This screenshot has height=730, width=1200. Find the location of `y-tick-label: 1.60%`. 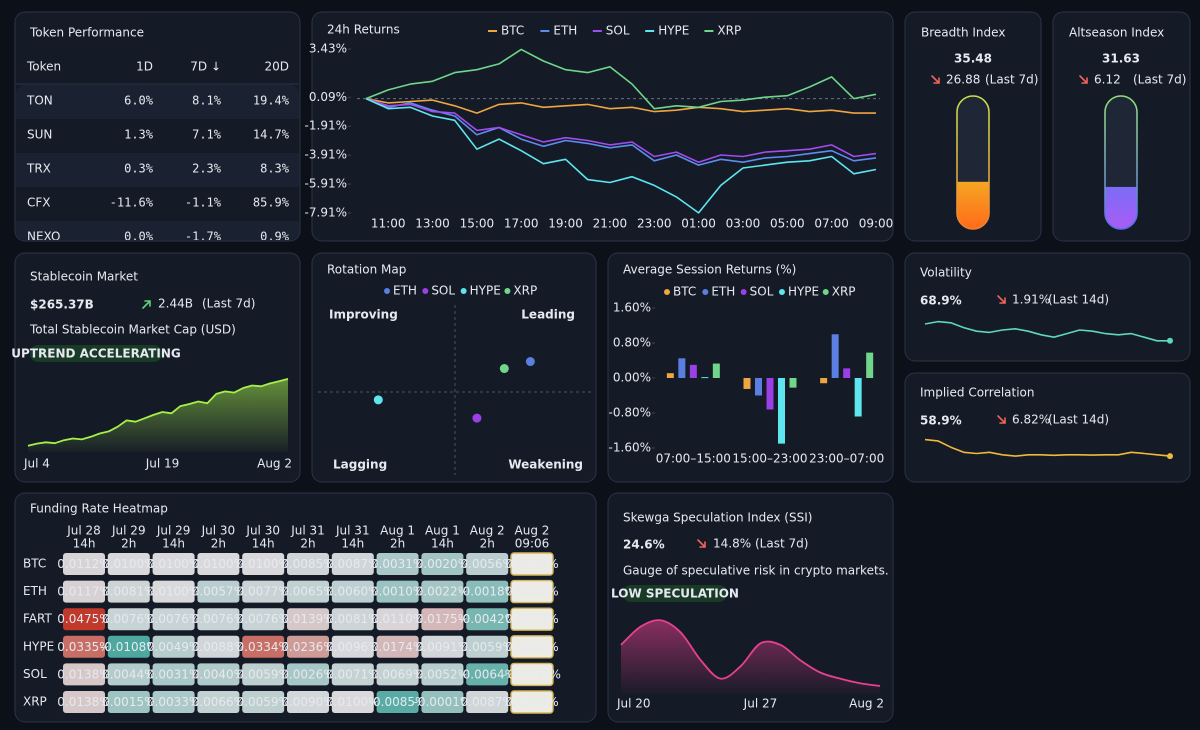

y-tick-label: 1.60% is located at coordinates (632, 308).